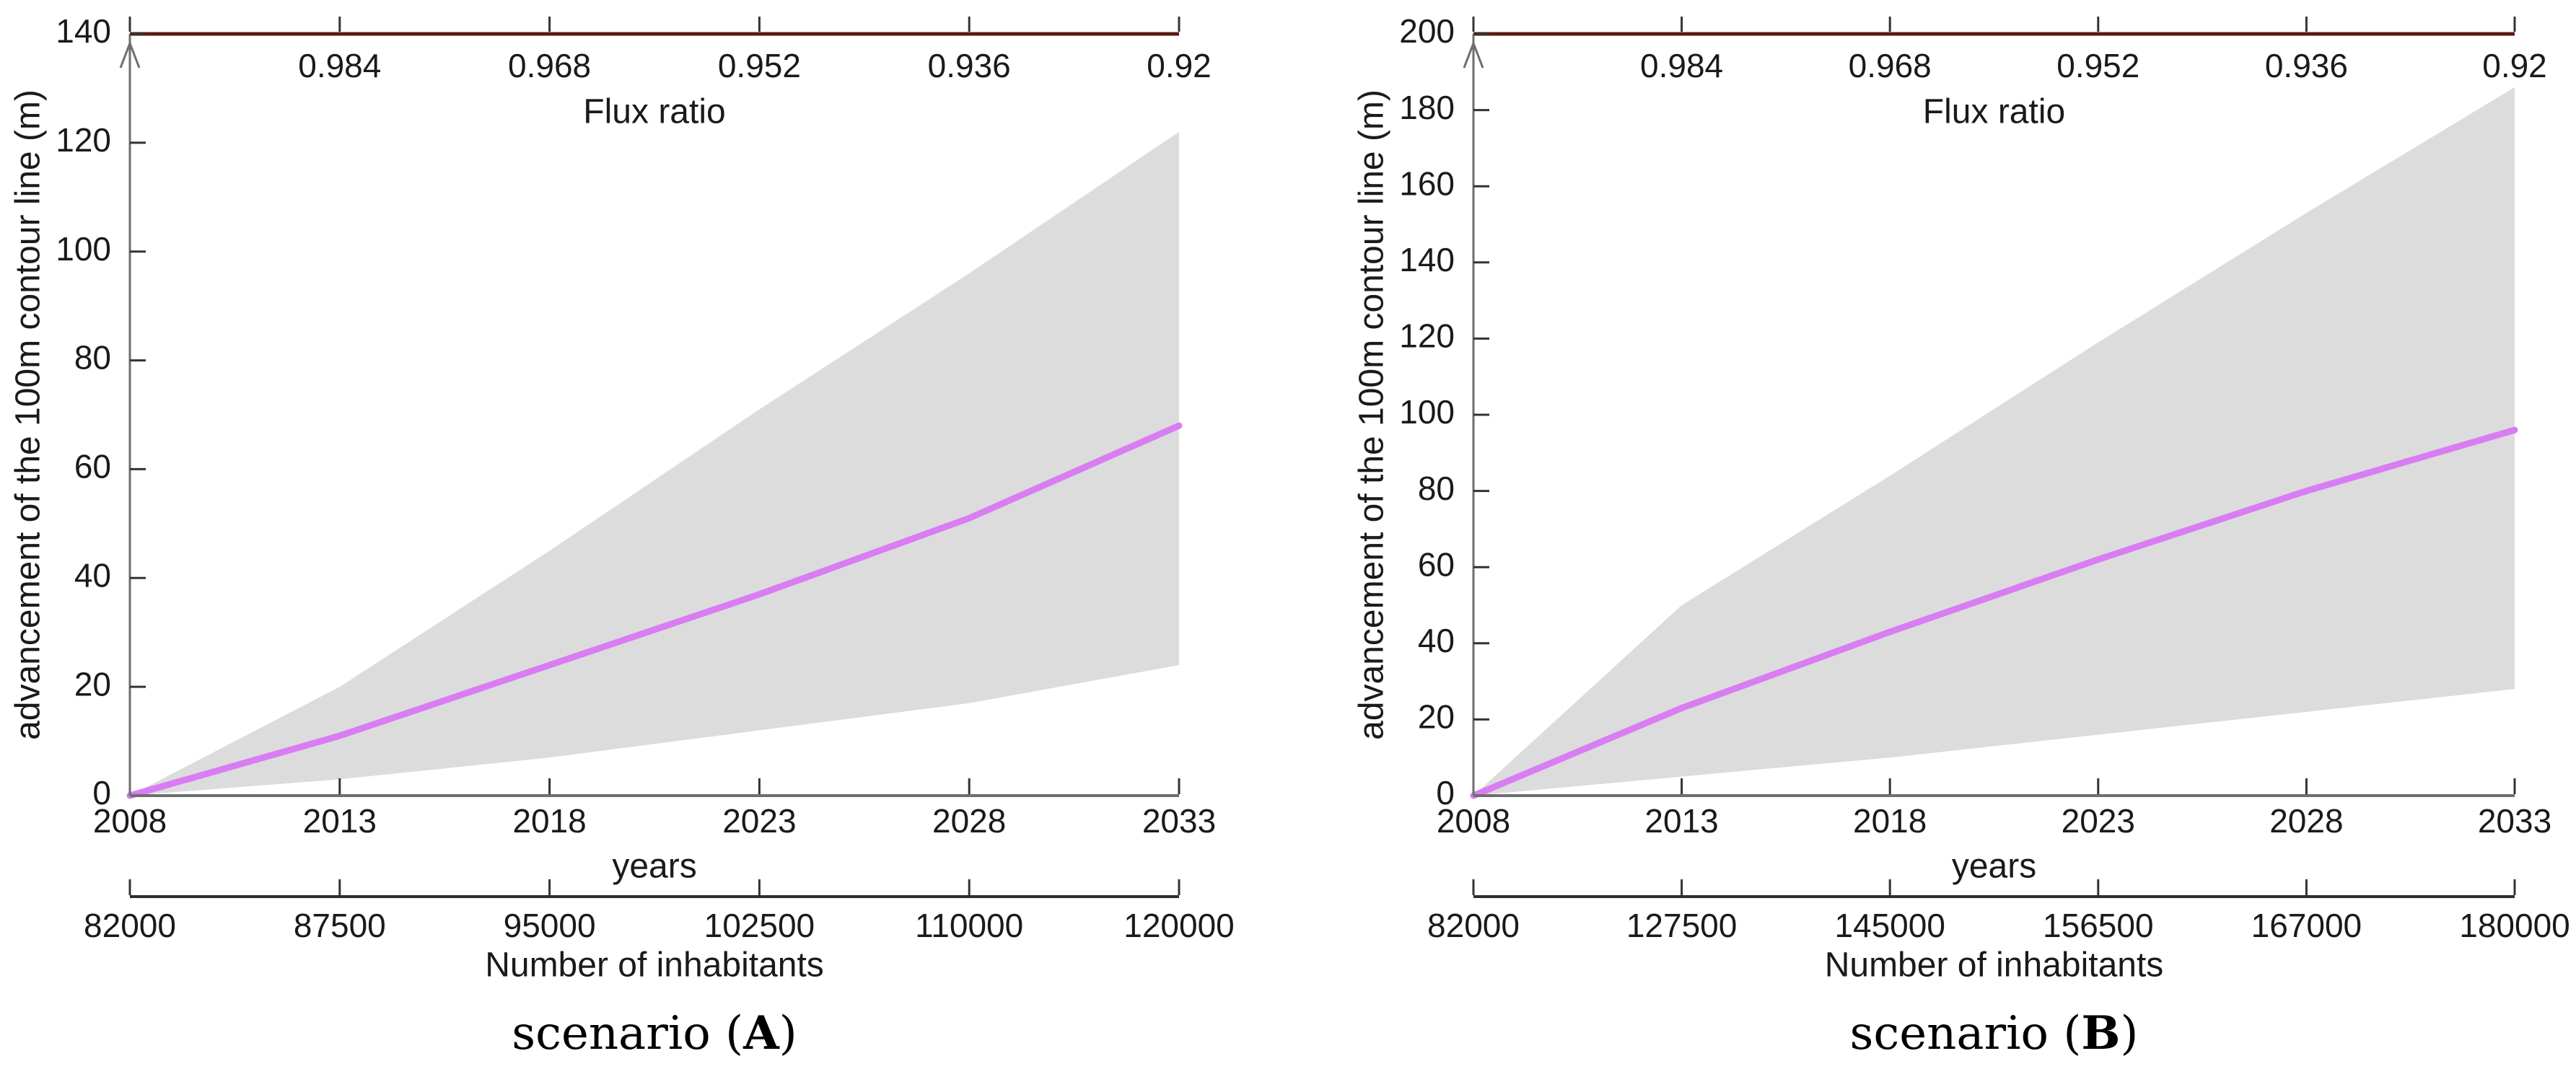  Describe the element at coordinates (969, 926) in the screenshot. I see `inhabitants-tick-label: 110000` at that location.